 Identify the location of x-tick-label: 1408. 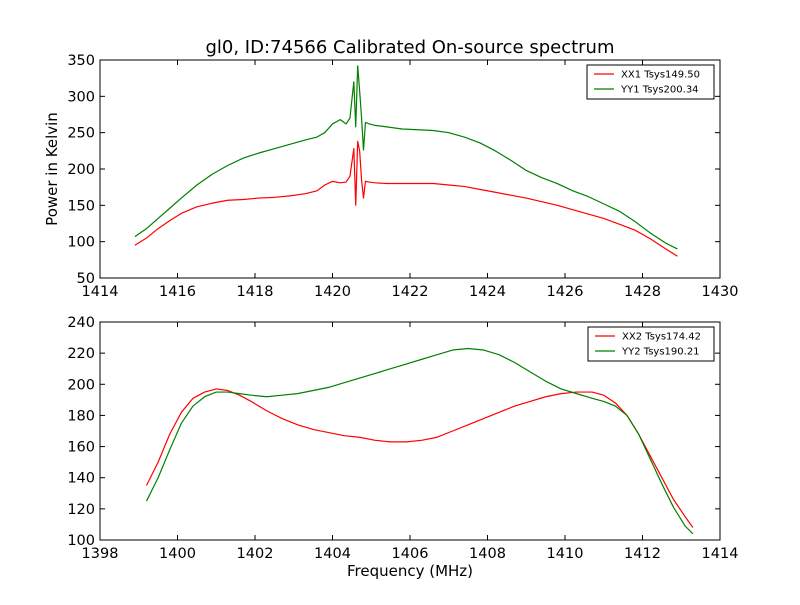
(487, 554).